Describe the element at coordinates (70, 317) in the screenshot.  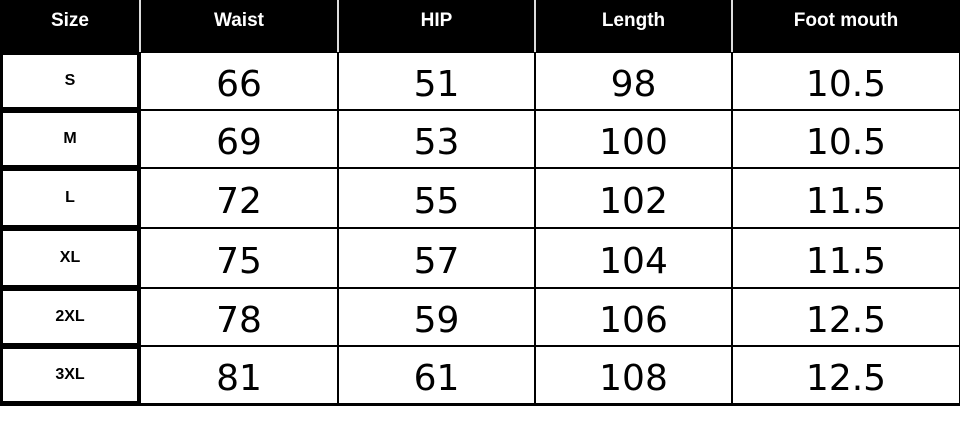
I see `size-cell: 2XL` at that location.